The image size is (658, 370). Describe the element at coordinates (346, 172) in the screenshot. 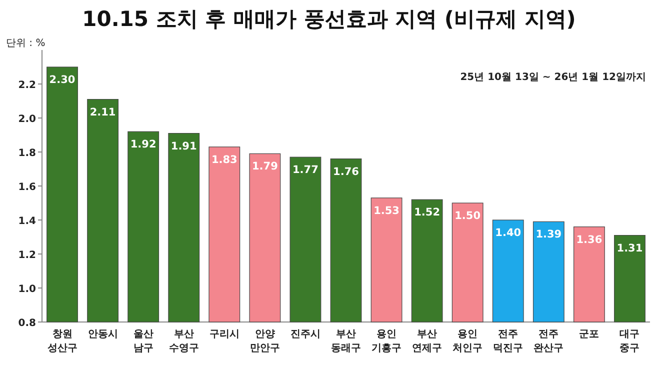

I see `data-label: 1.76` at that location.